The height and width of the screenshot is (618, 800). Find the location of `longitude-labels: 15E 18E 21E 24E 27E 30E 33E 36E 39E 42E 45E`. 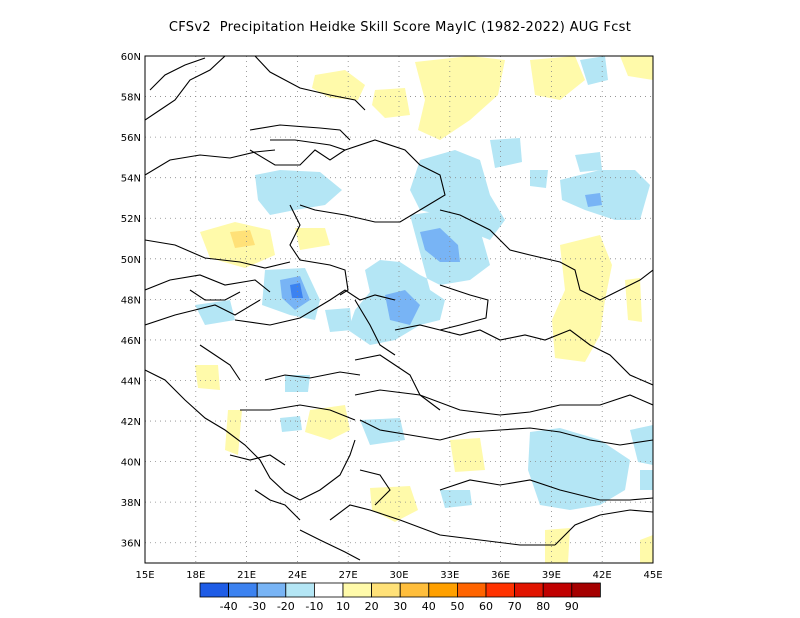

longitude-labels: 15E 18E 21E 24E 27E 30E 33E 36E 39E 42E 45E is located at coordinates (398, 575).